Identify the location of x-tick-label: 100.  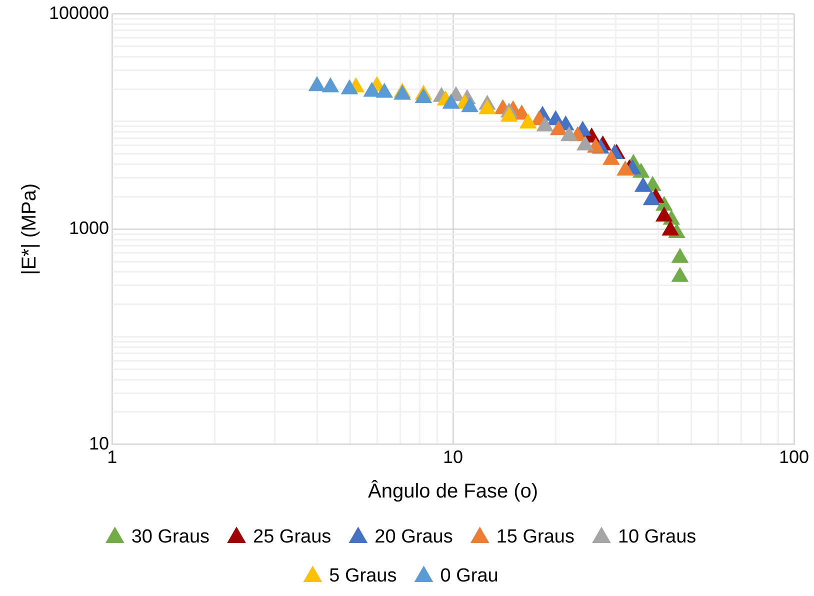
(794, 457).